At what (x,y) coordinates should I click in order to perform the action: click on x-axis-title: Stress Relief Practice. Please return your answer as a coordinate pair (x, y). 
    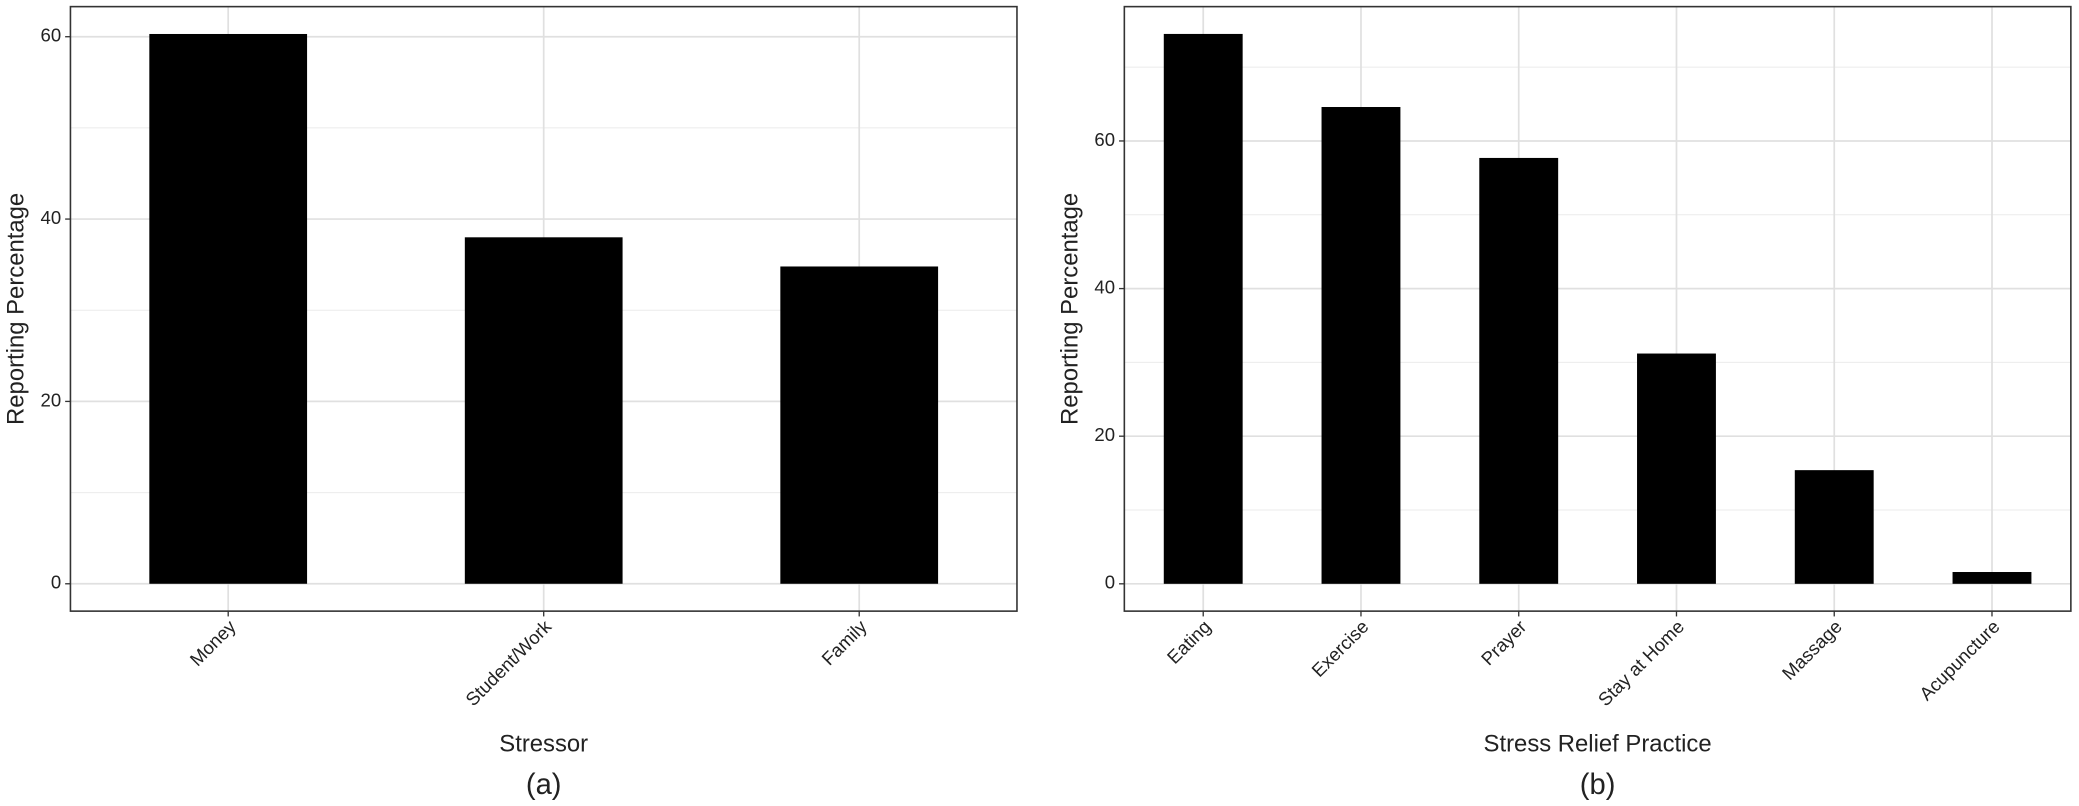
    Looking at the image, I should click on (1598, 743).